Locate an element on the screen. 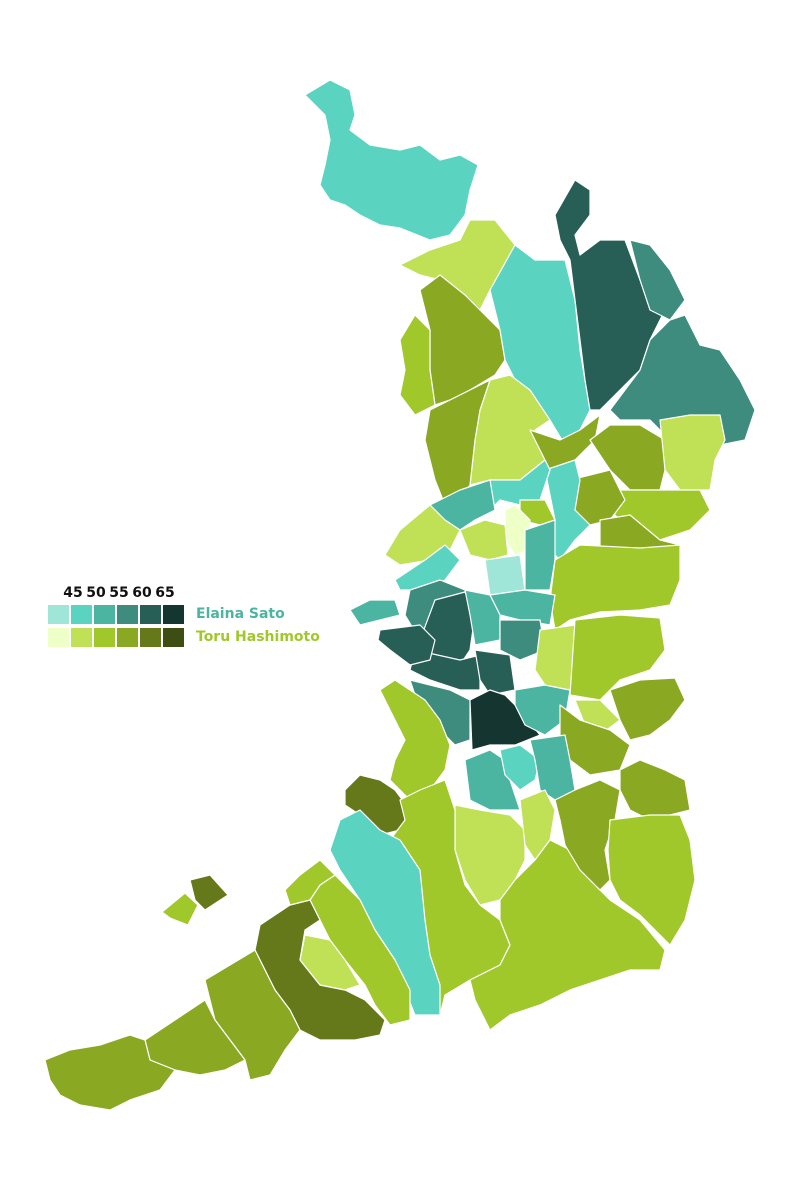  legend-tick: 45 is located at coordinates (73, 593).